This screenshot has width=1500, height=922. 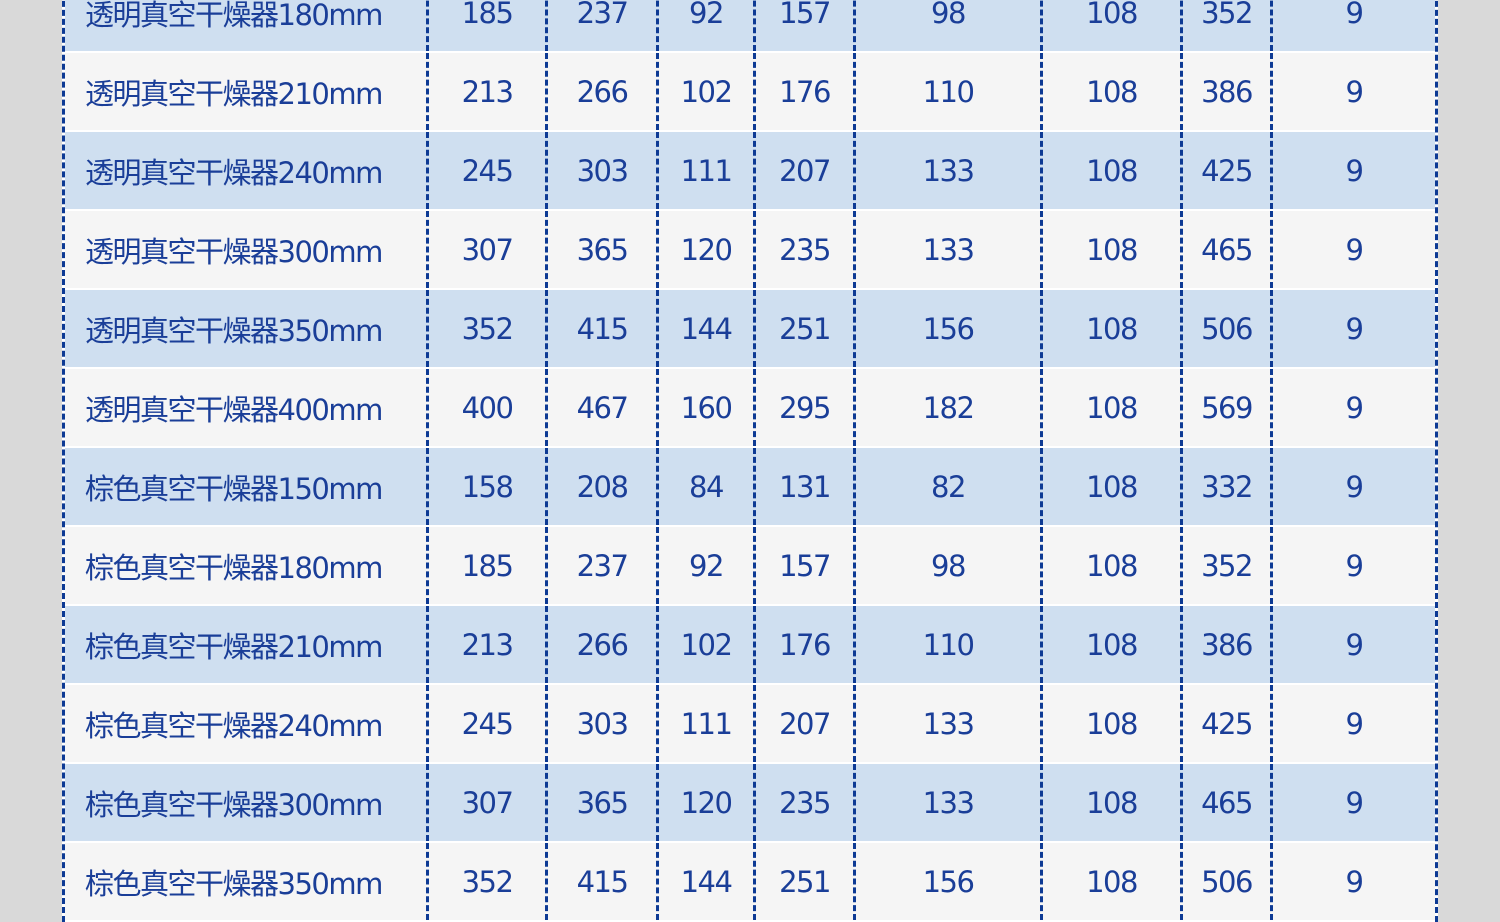 I want to click on value-cell: 102, so click(x=707, y=644).